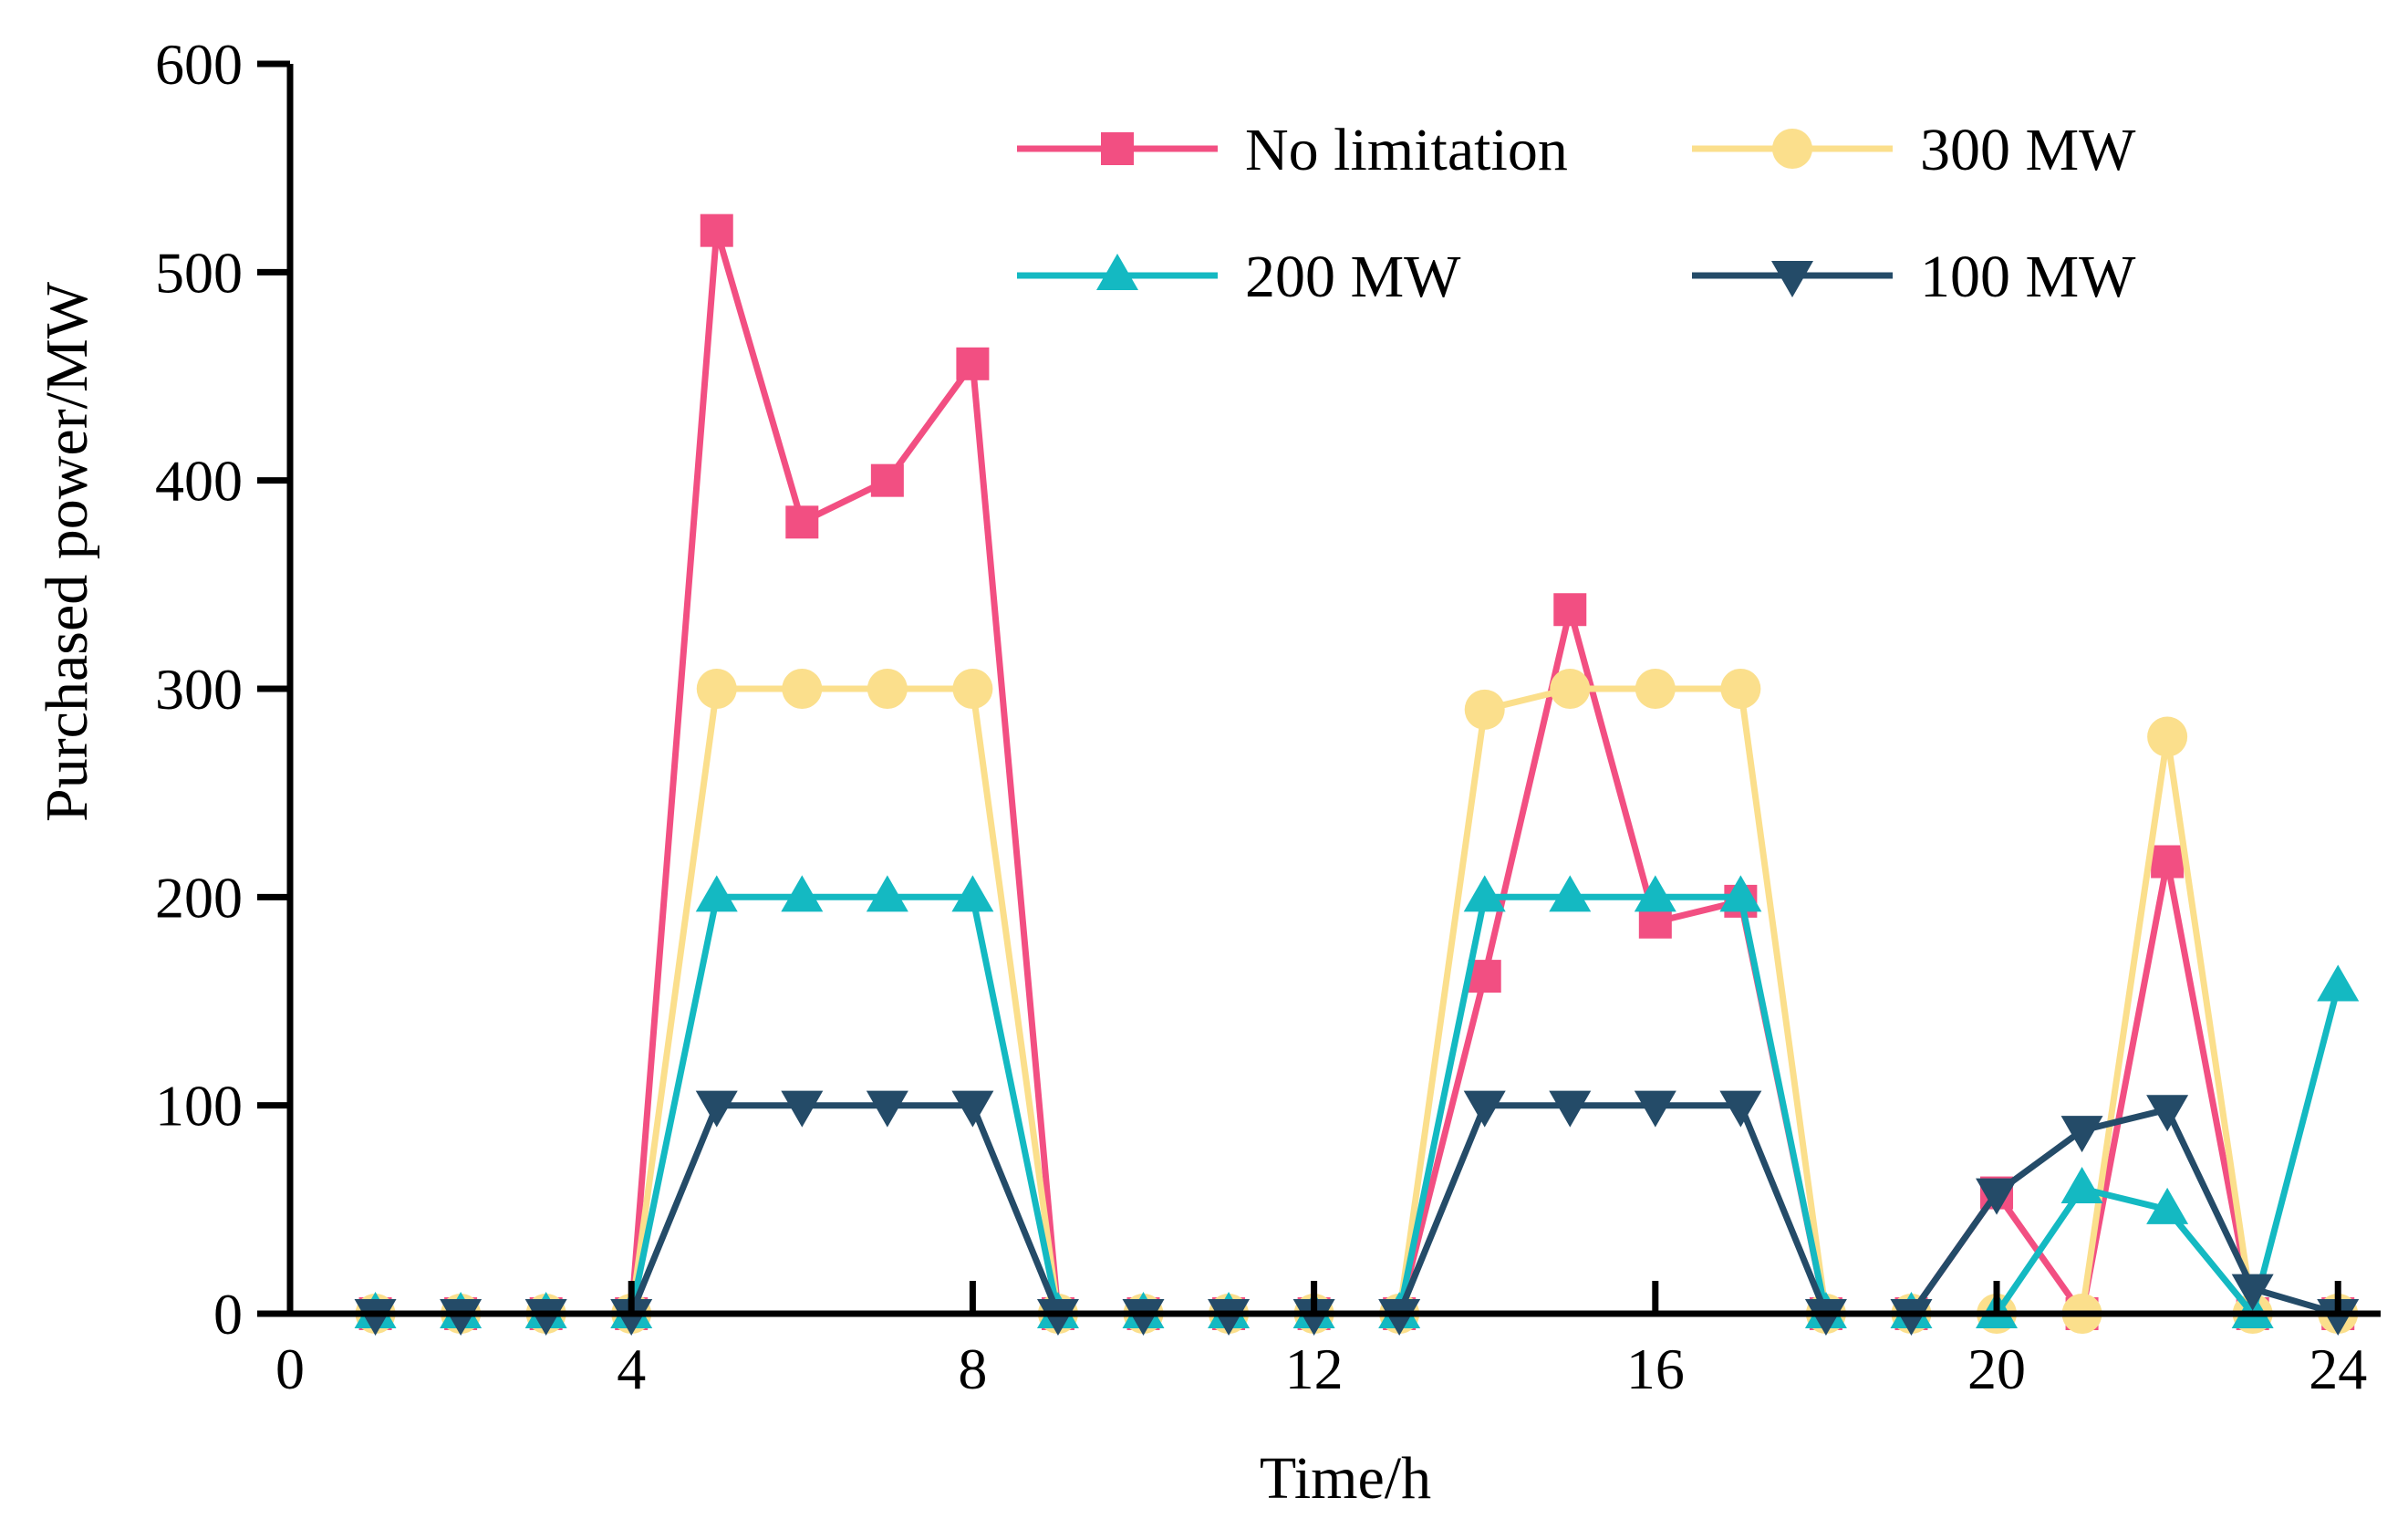 The height and width of the screenshot is (1529, 2408). Describe the element at coordinates (2028, 277) in the screenshot. I see `legend-label: 100 MW` at that location.